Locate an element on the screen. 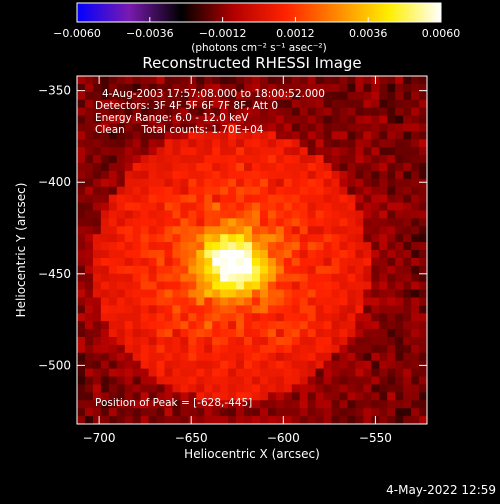 The image size is (500, 504). annotation-clean: Clean Total counts: 1.70E+04 is located at coordinates (179, 130).